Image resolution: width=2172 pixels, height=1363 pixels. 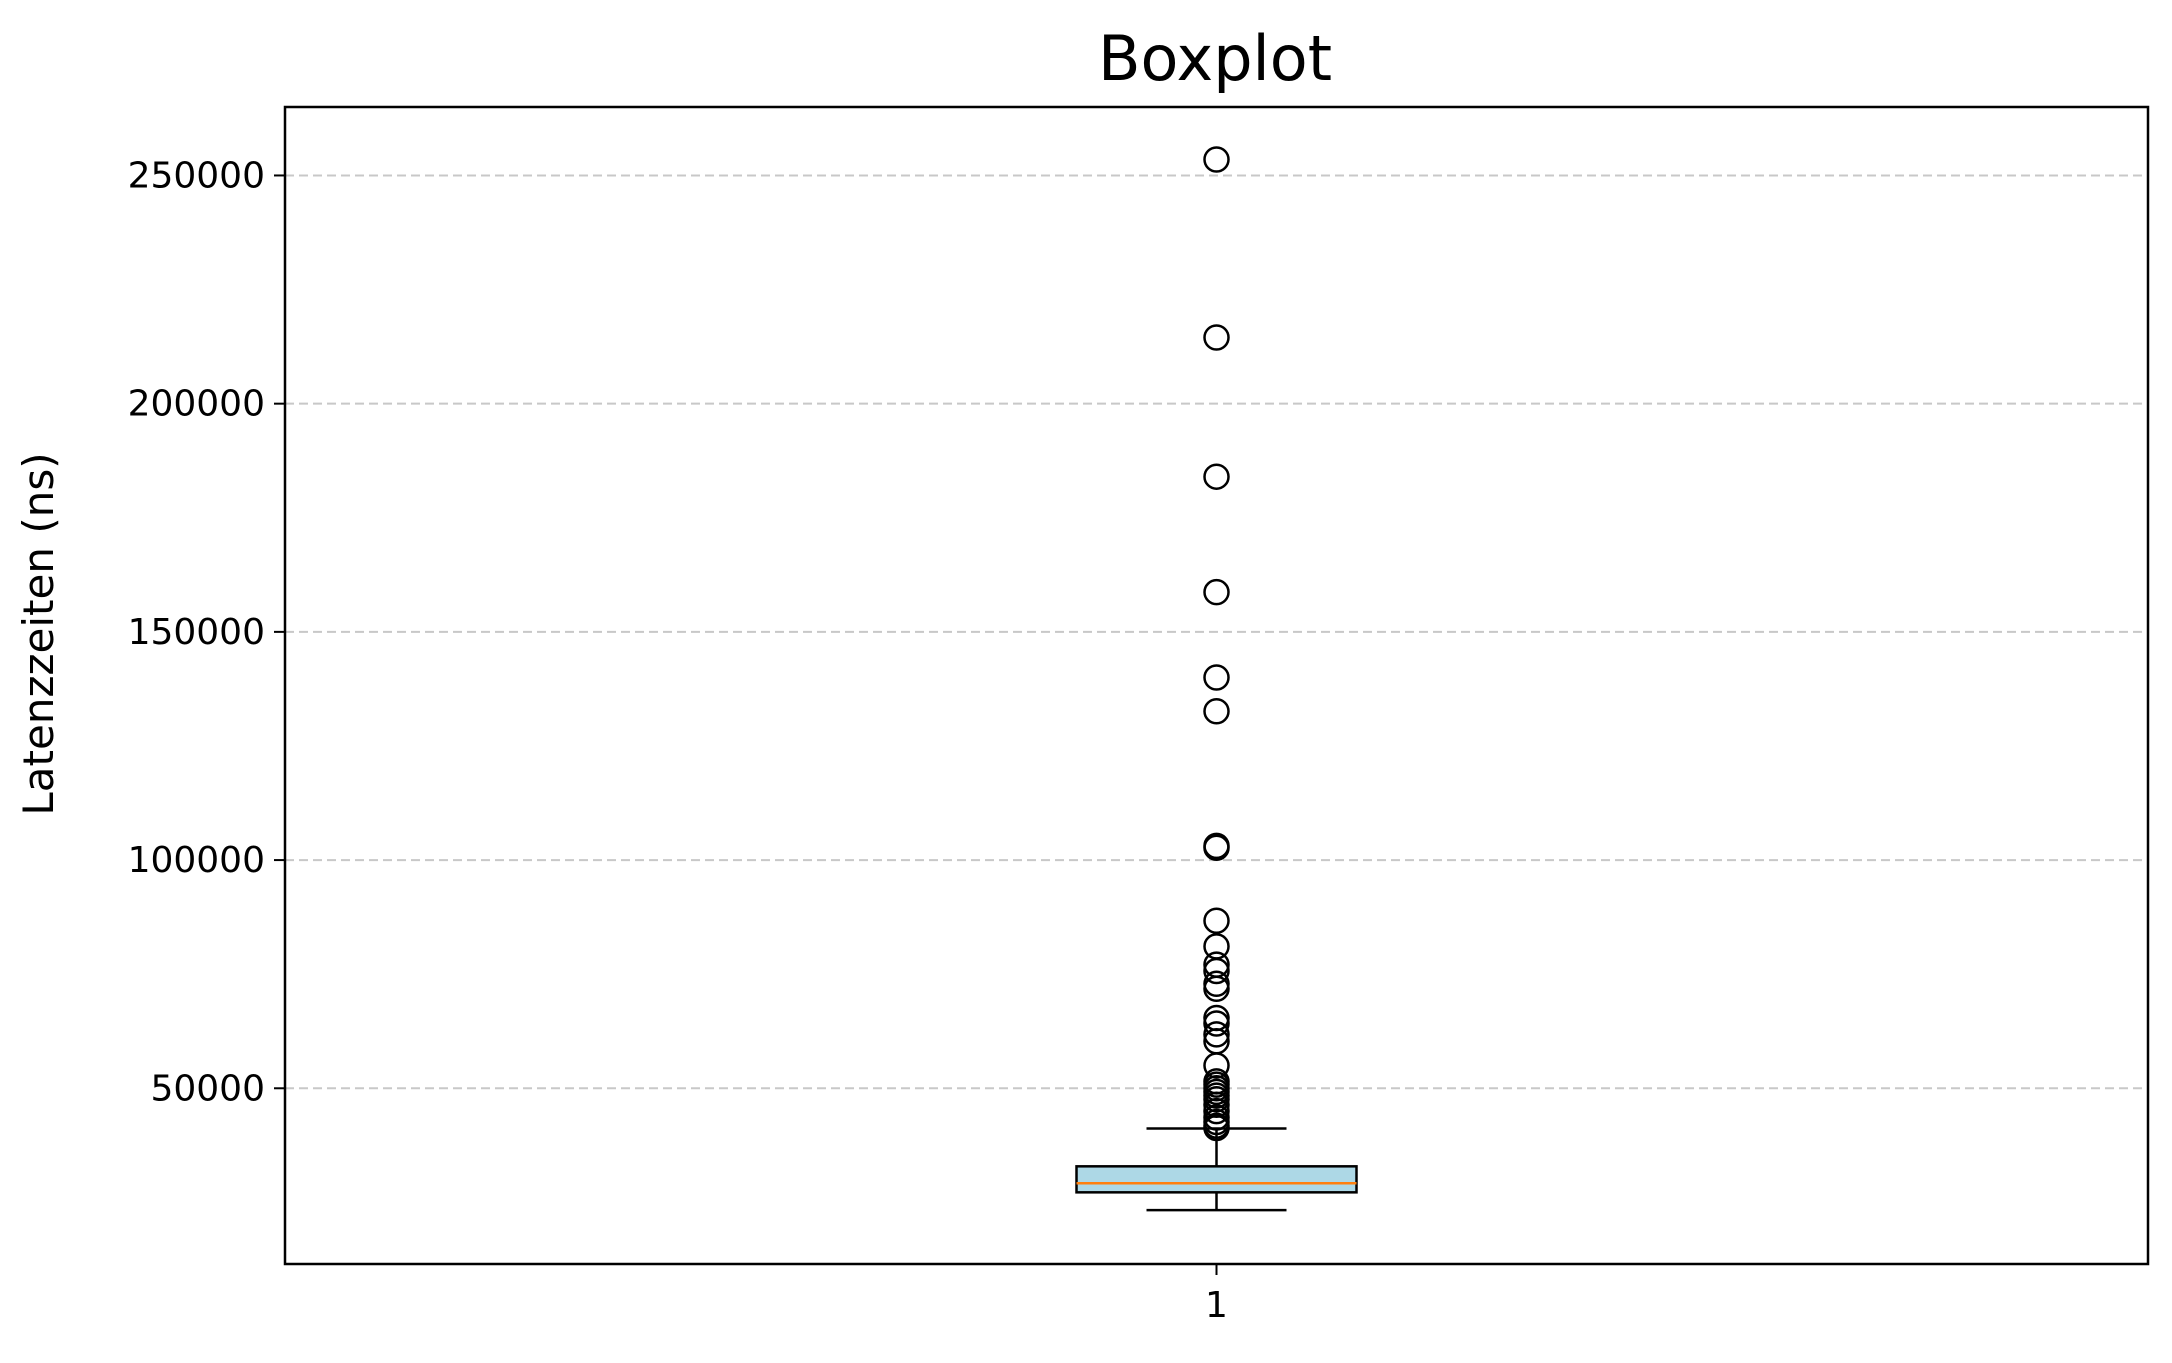 What do you see at coordinates (196, 632) in the screenshot?
I see `y-tick-label: 150000` at bounding box center [196, 632].